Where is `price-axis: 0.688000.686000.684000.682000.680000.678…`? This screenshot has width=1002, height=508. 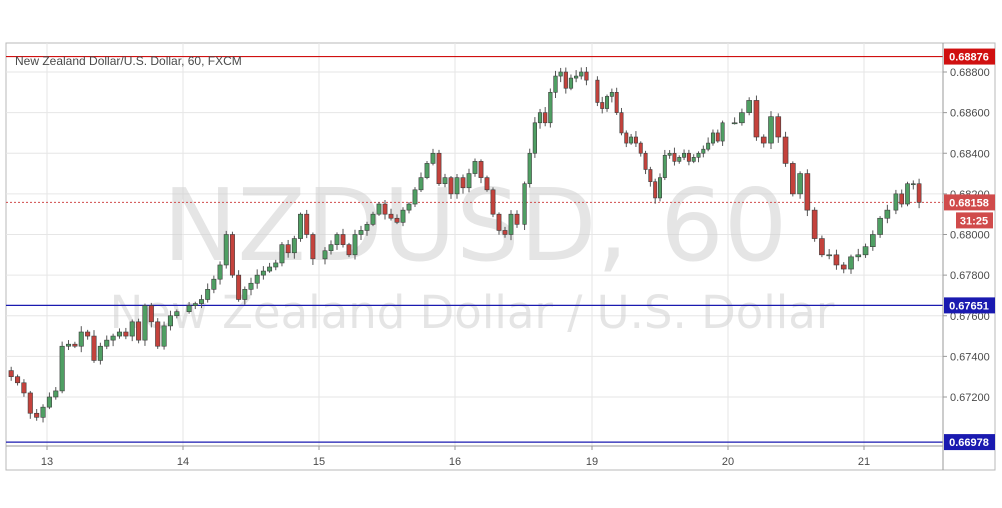 price-axis: 0.688000.686000.684000.682000.680000.678… is located at coordinates (966, 235).